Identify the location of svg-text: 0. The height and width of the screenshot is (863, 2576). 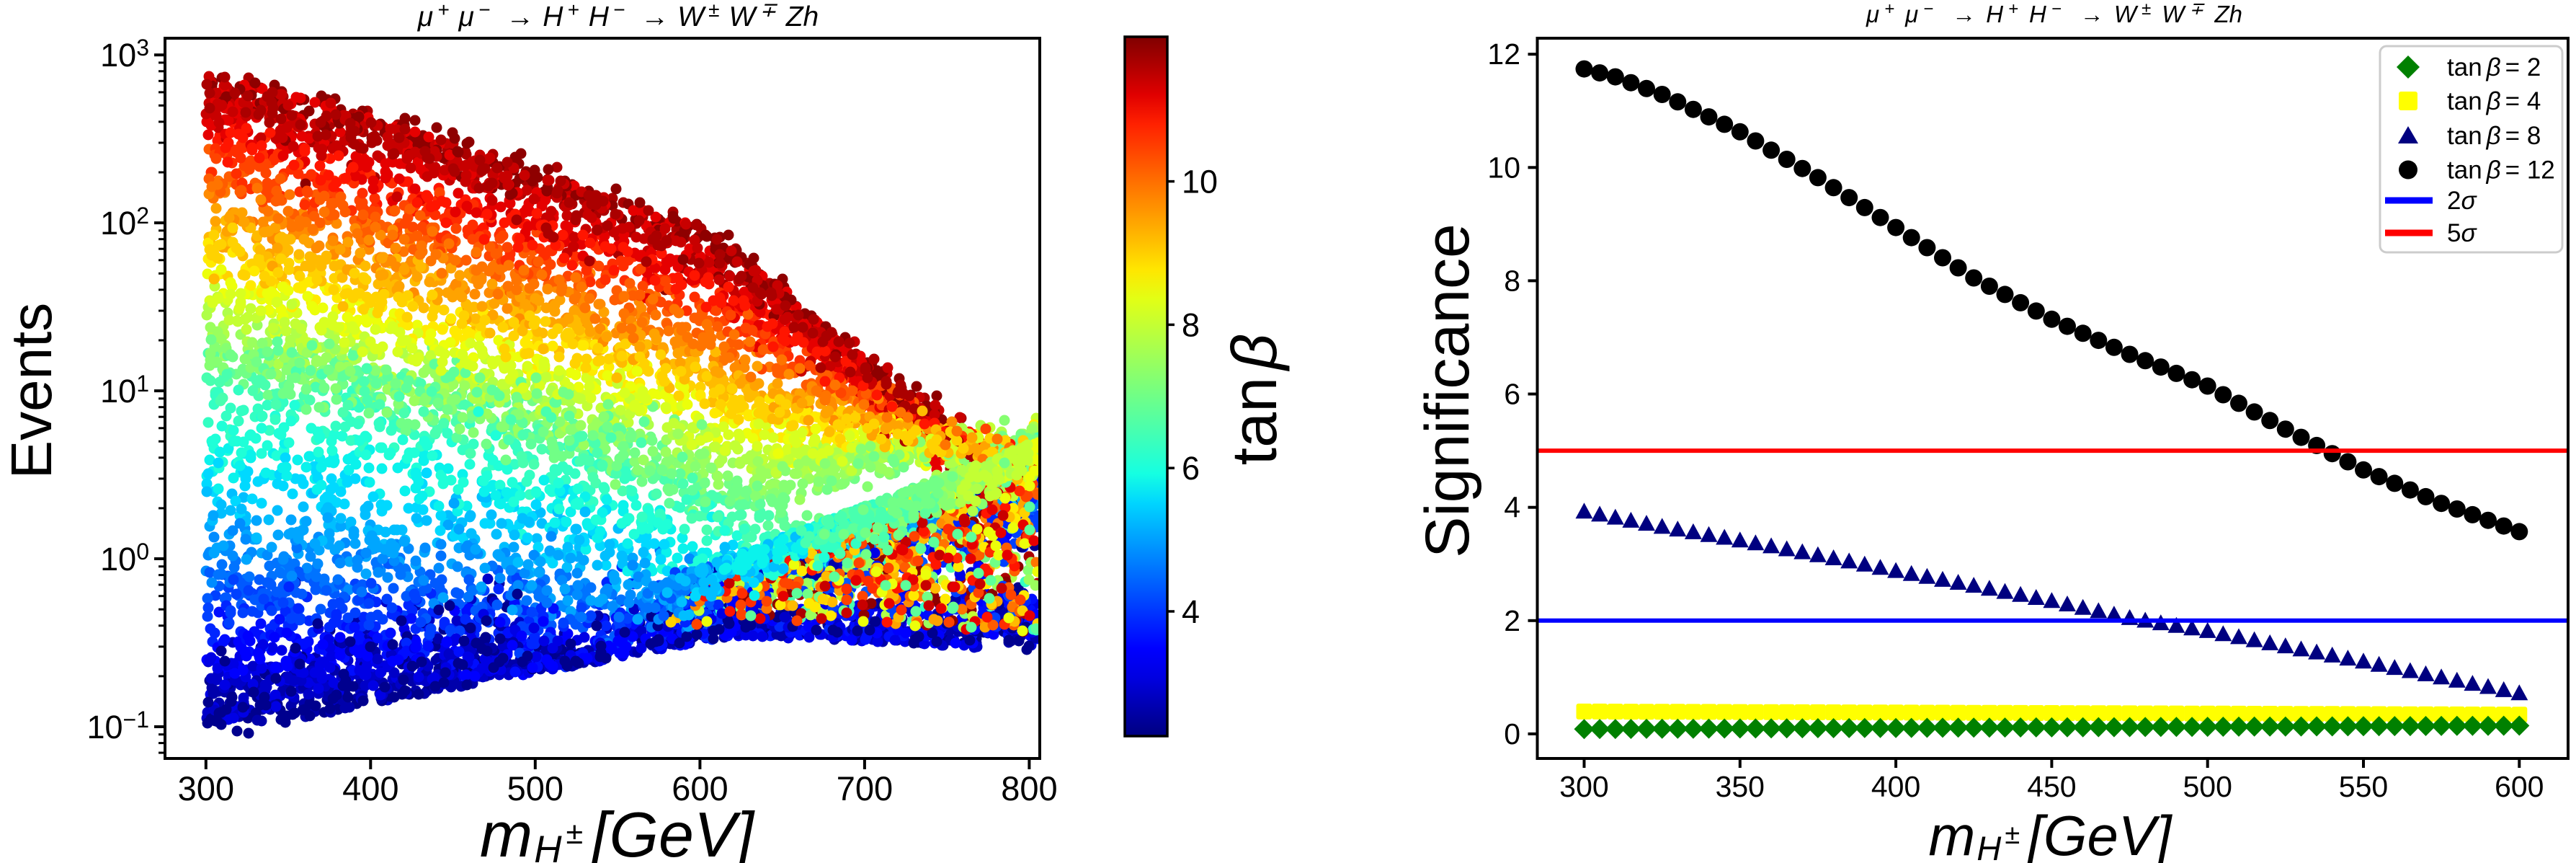
(1512, 734).